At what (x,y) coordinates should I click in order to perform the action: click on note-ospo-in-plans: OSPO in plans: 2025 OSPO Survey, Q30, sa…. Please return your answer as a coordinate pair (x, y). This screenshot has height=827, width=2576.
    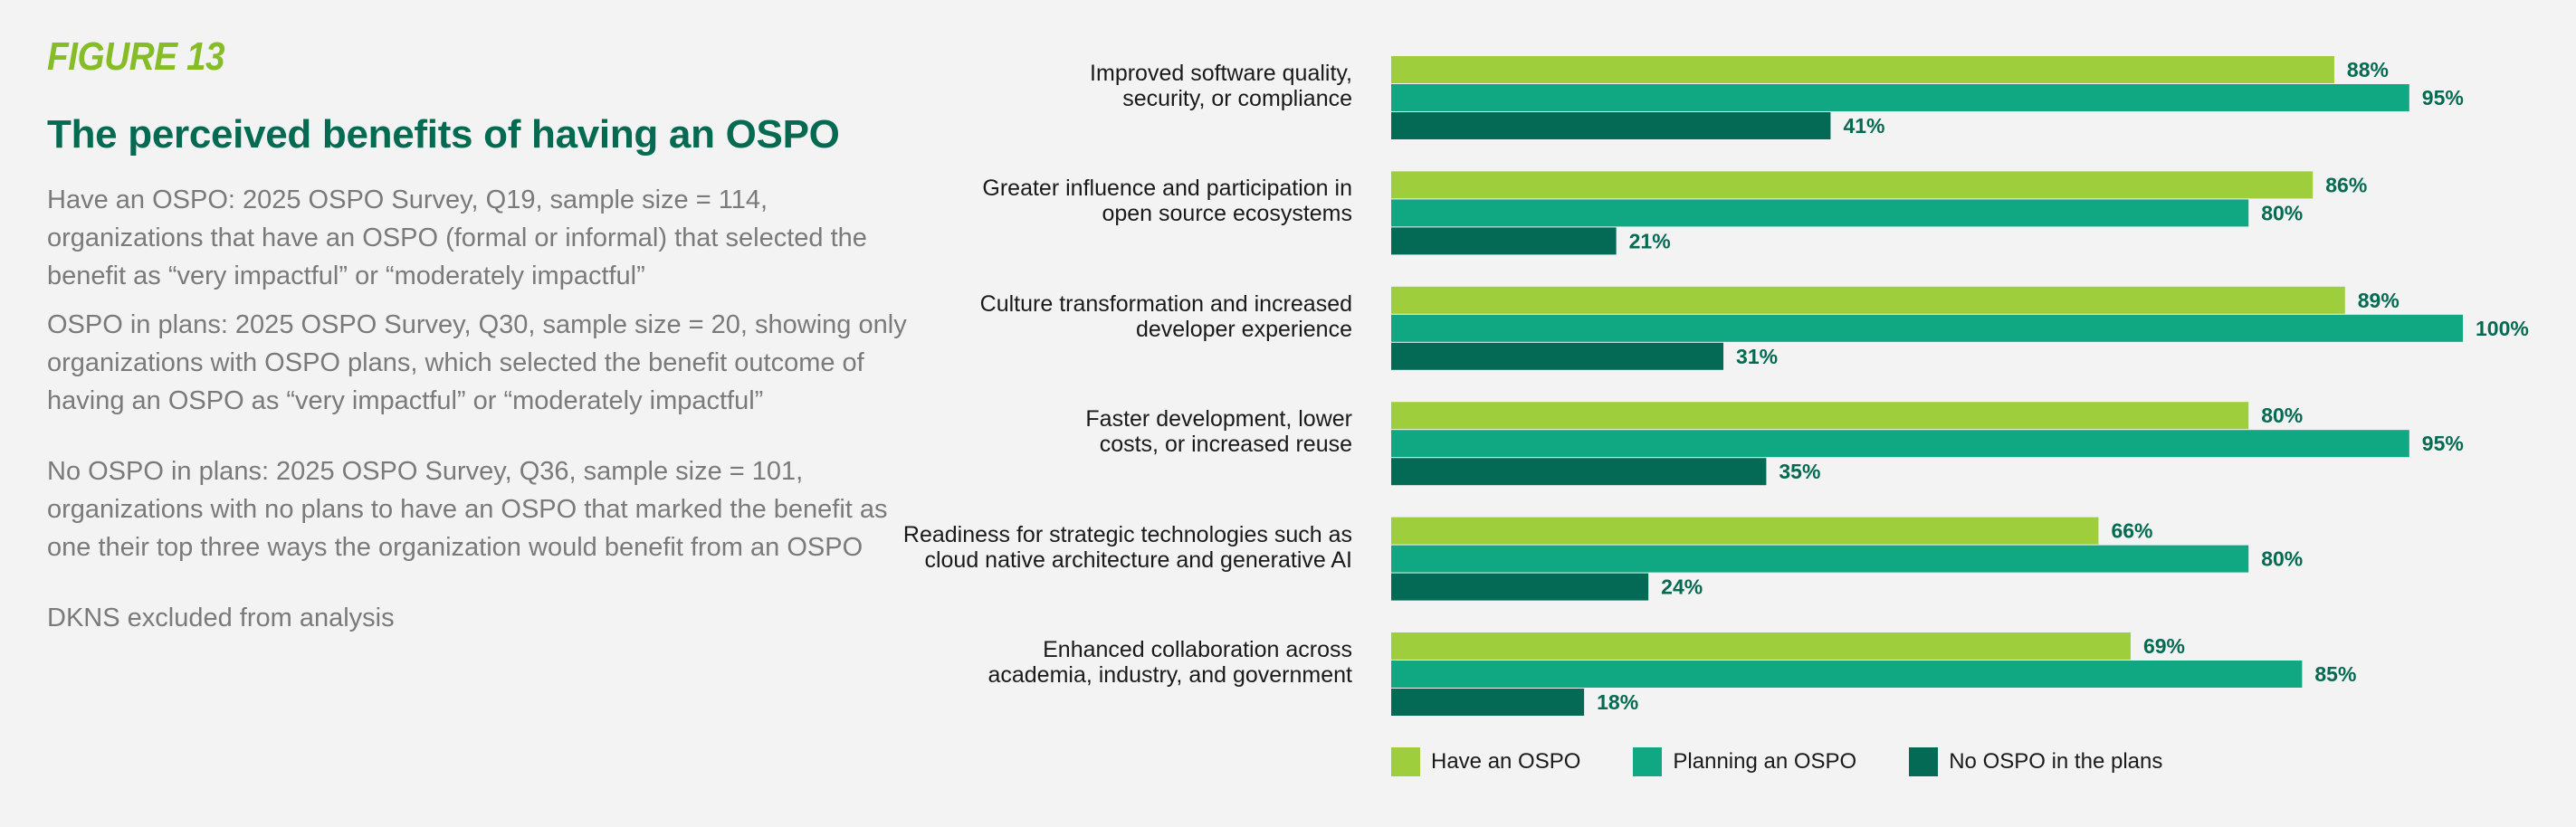
    Looking at the image, I should click on (477, 362).